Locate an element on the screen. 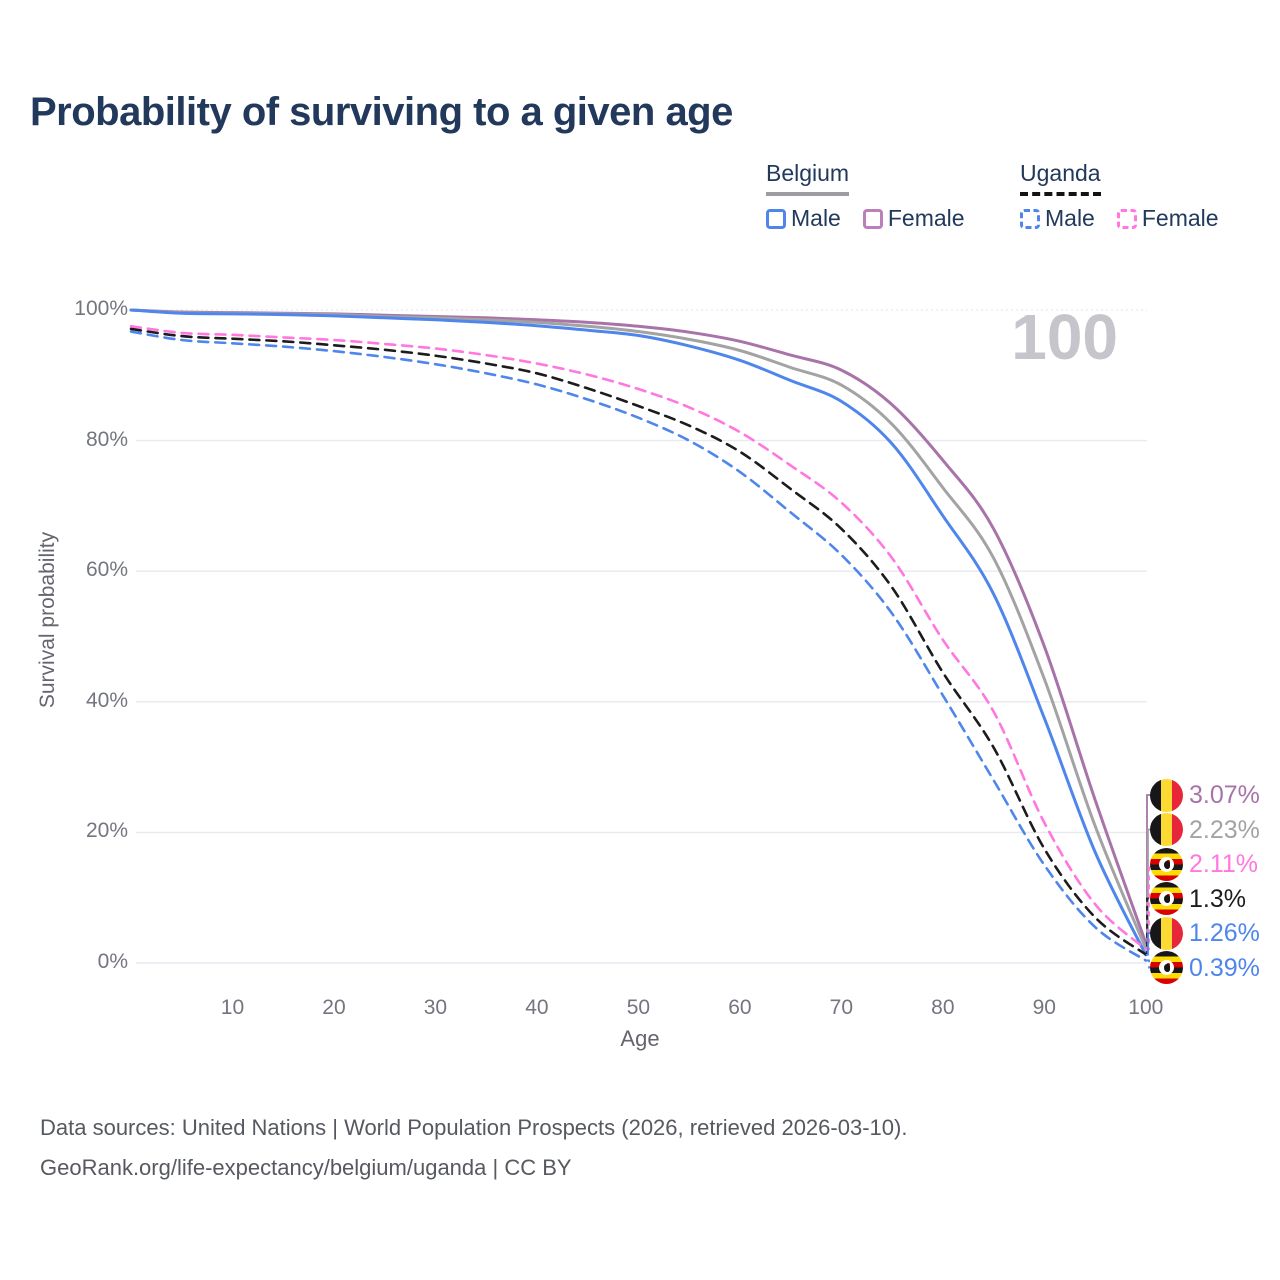 This screenshot has height=1280, width=1280. x-tick-90: 90 is located at coordinates (1044, 1007).